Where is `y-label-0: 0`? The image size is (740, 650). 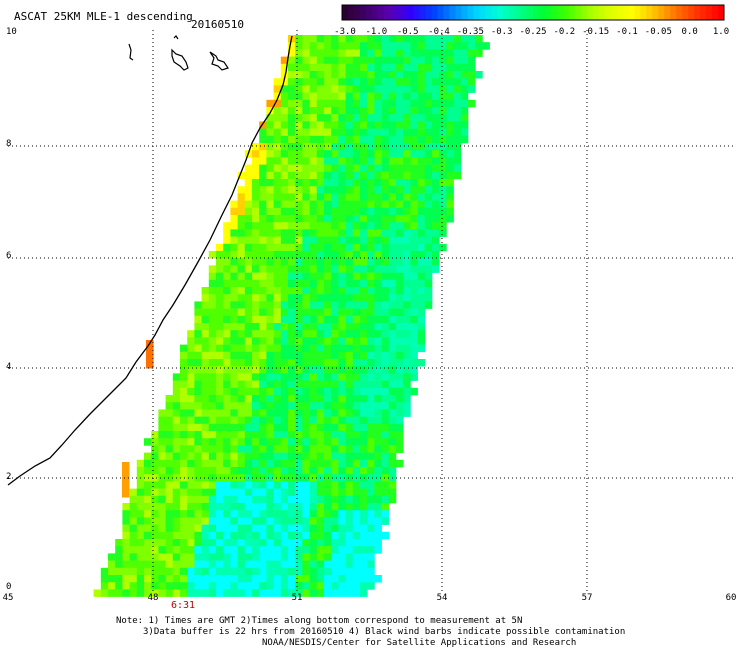
y-label-0: 0 is located at coordinates (9, 587).